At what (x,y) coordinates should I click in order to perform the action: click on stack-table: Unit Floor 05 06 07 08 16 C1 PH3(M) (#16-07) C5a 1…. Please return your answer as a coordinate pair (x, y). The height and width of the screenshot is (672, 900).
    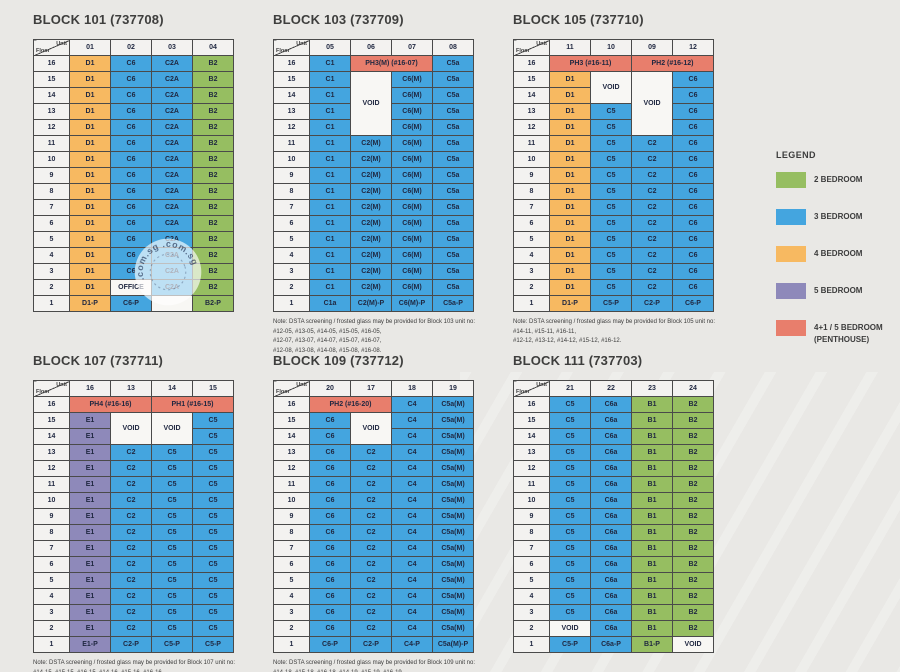
    Looking at the image, I should click on (373, 175).